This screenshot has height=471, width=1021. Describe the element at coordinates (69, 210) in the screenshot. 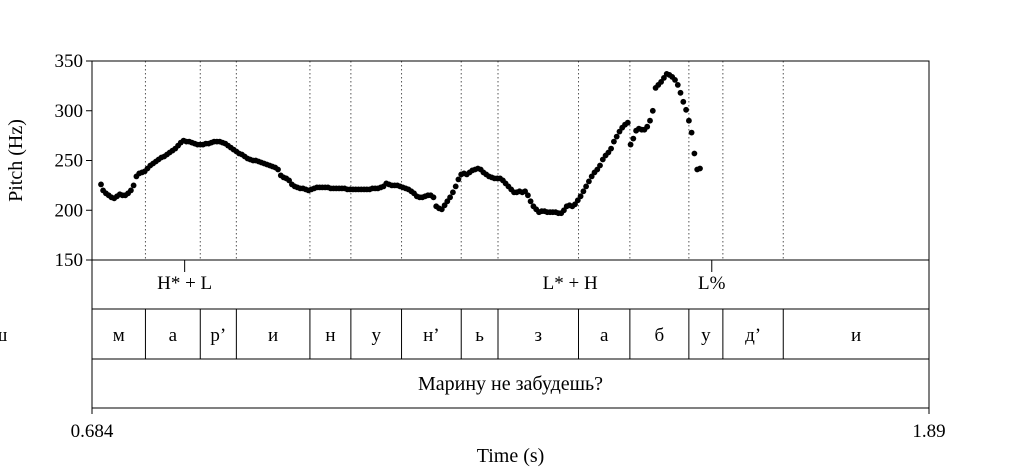

I see `y-tick-label: 200` at that location.